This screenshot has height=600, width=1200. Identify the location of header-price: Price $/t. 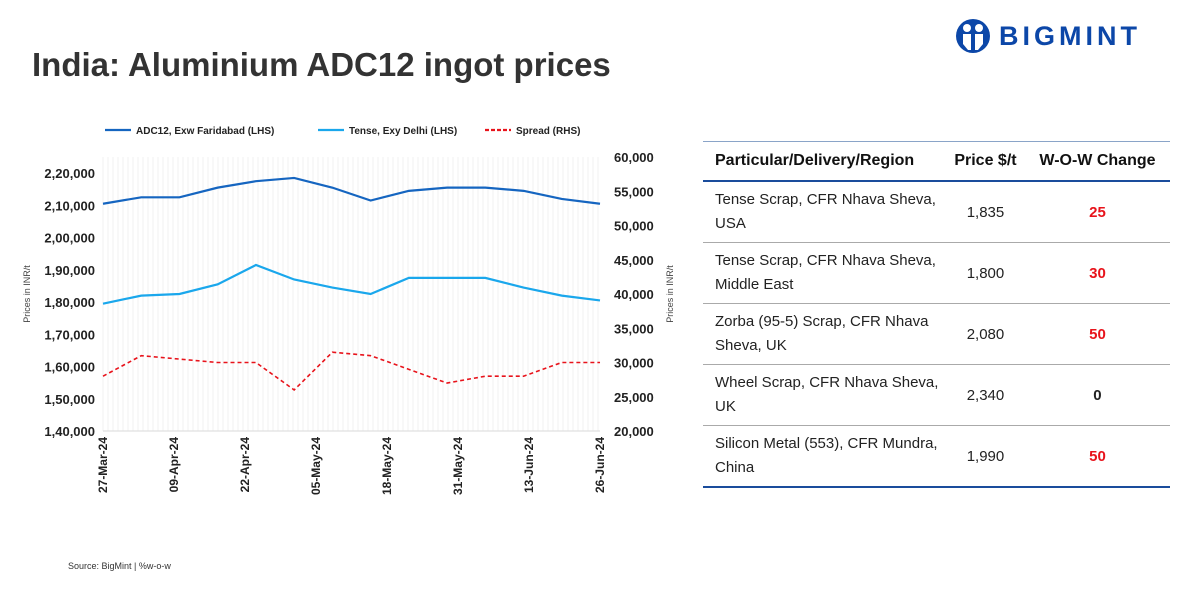
(985, 161).